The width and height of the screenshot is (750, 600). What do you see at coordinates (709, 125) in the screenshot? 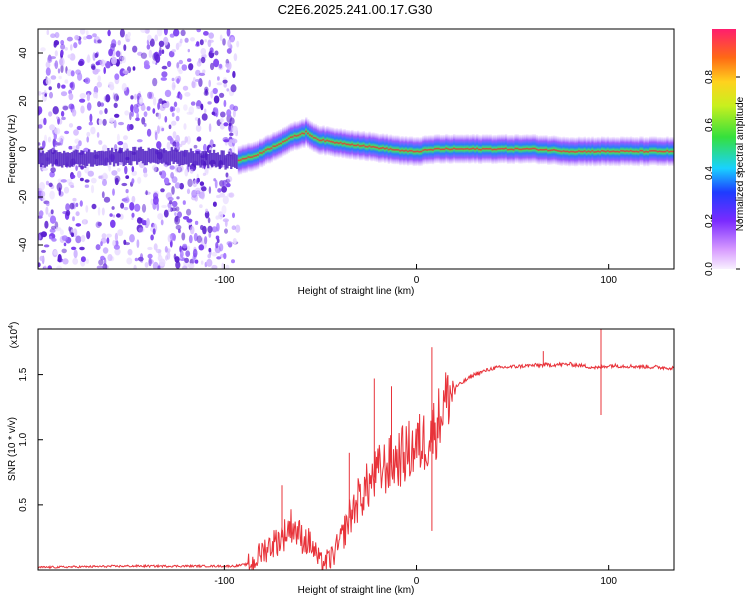
I see `colorbar-tick-label: 0.6` at bounding box center [709, 125].